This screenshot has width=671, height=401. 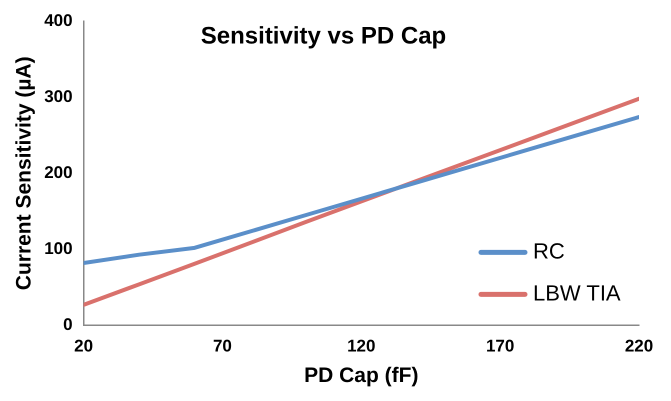 I want to click on x-tick-label: 120, so click(x=361, y=346).